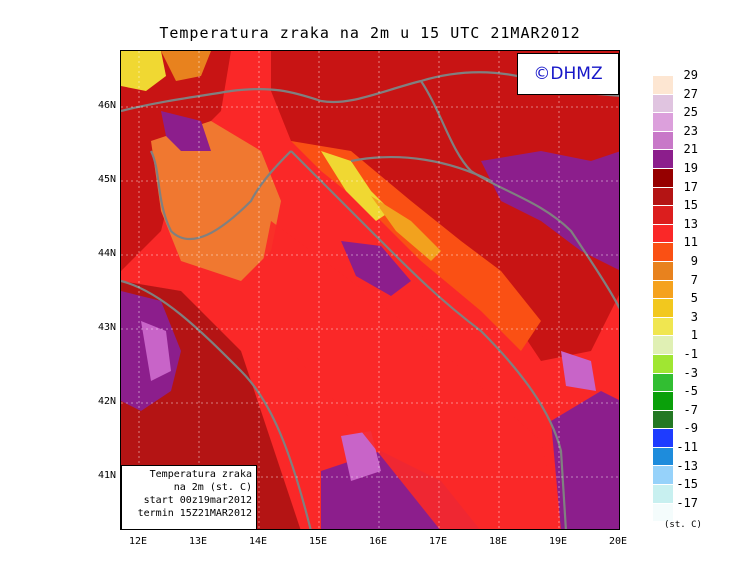  What do you see at coordinates (106, 475) in the screenshot?
I see `lat-tick-41n: 41N` at bounding box center [106, 475].